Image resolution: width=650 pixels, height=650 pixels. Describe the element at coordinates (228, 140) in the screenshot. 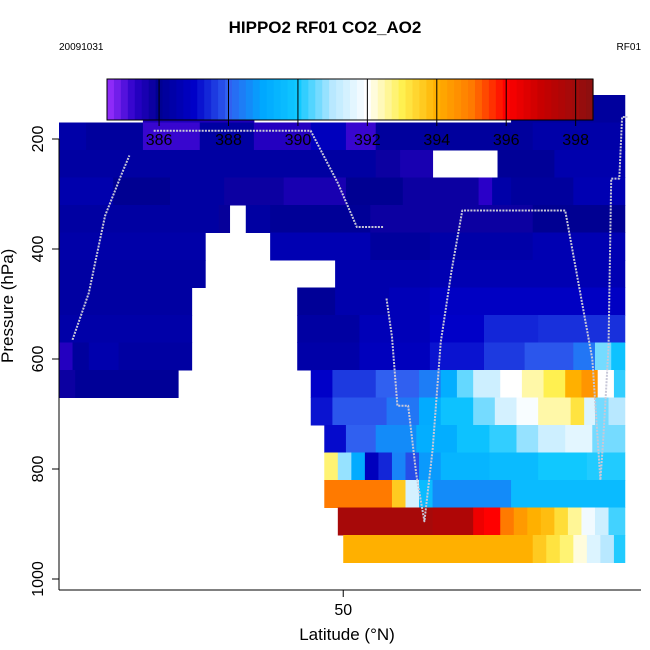

I see `colorbar-tick-label: 388` at that location.